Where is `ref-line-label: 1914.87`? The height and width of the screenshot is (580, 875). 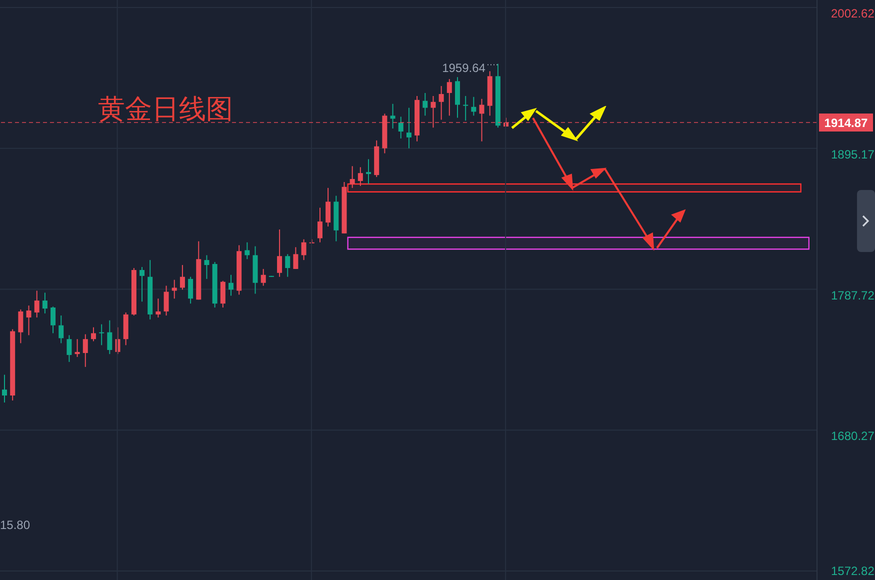 ref-line-label: 1914.87 is located at coordinates (846, 123).